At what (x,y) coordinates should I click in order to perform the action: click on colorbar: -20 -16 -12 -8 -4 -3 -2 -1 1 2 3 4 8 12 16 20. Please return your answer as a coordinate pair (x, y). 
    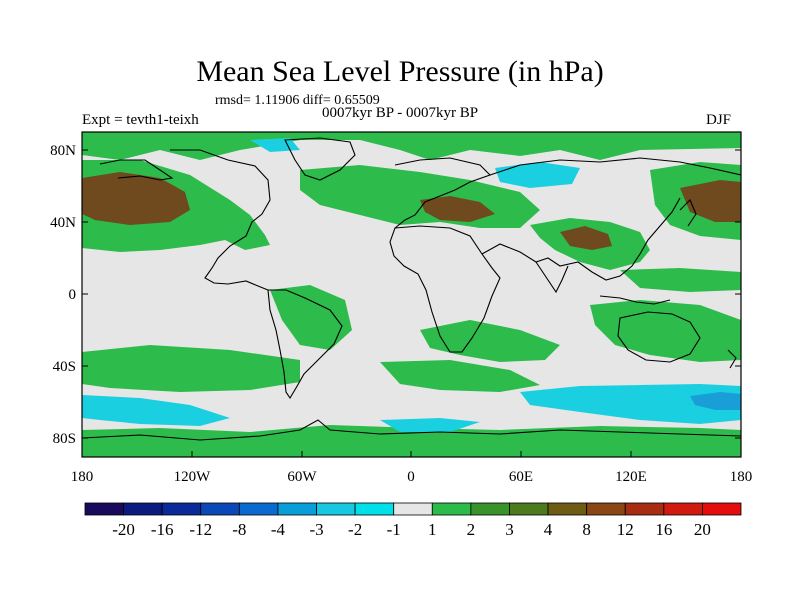
    Looking at the image, I should click on (413, 520).